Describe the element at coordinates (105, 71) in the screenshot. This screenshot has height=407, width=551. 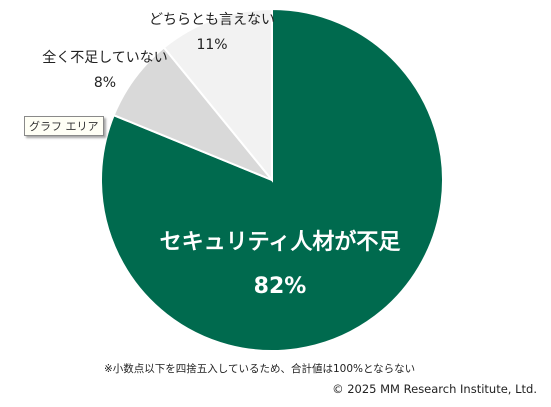
I see `slice-label-no-shortage: 全く不足していない 8%` at that location.